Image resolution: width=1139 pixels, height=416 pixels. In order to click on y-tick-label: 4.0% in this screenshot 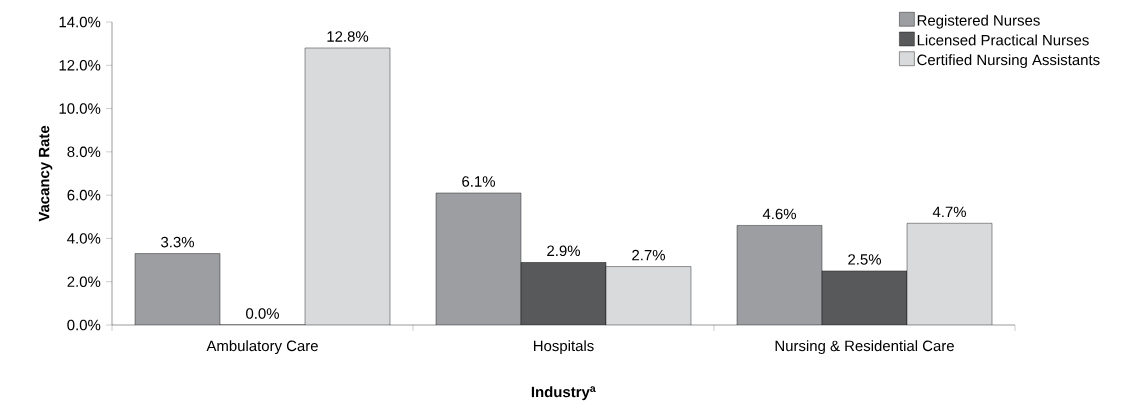, I will do `click(84, 238)`.